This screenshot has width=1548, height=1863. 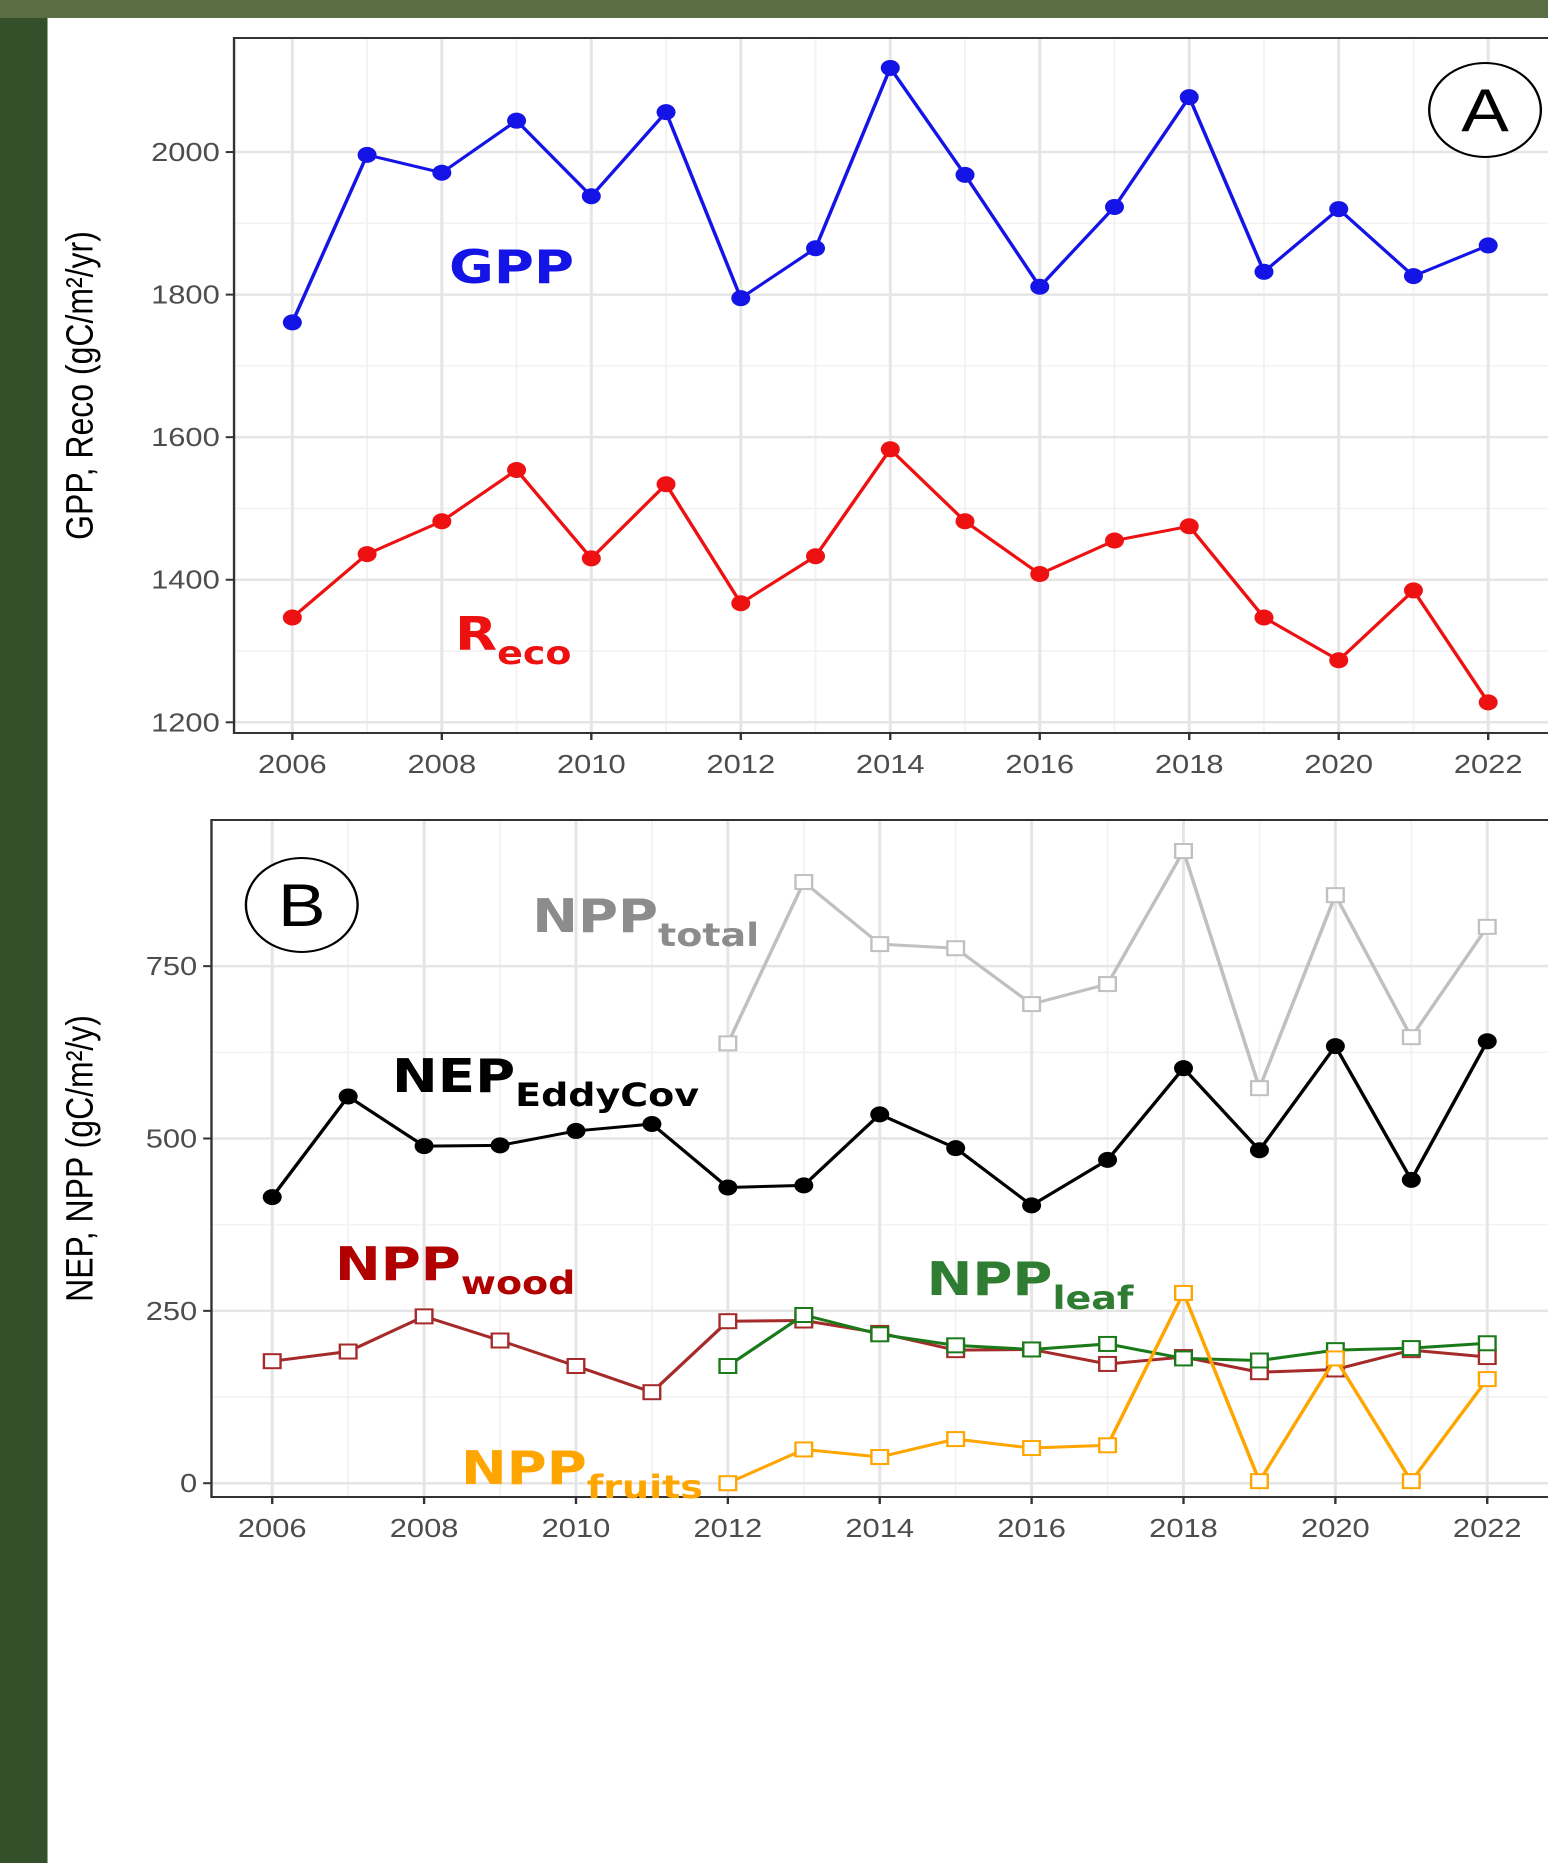 I want to click on x-tick-label: 2014, so click(x=890, y=764).